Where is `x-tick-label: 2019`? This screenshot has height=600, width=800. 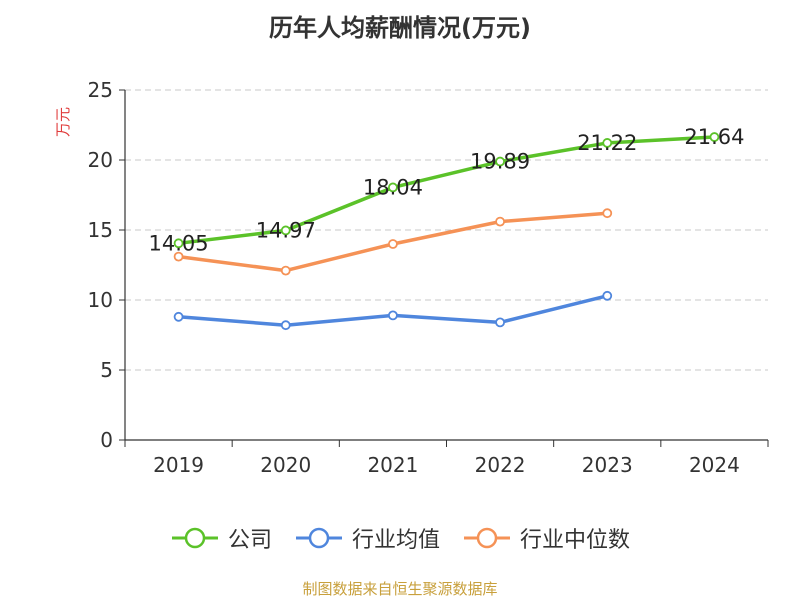
x-tick-label: 2019 is located at coordinates (178, 465).